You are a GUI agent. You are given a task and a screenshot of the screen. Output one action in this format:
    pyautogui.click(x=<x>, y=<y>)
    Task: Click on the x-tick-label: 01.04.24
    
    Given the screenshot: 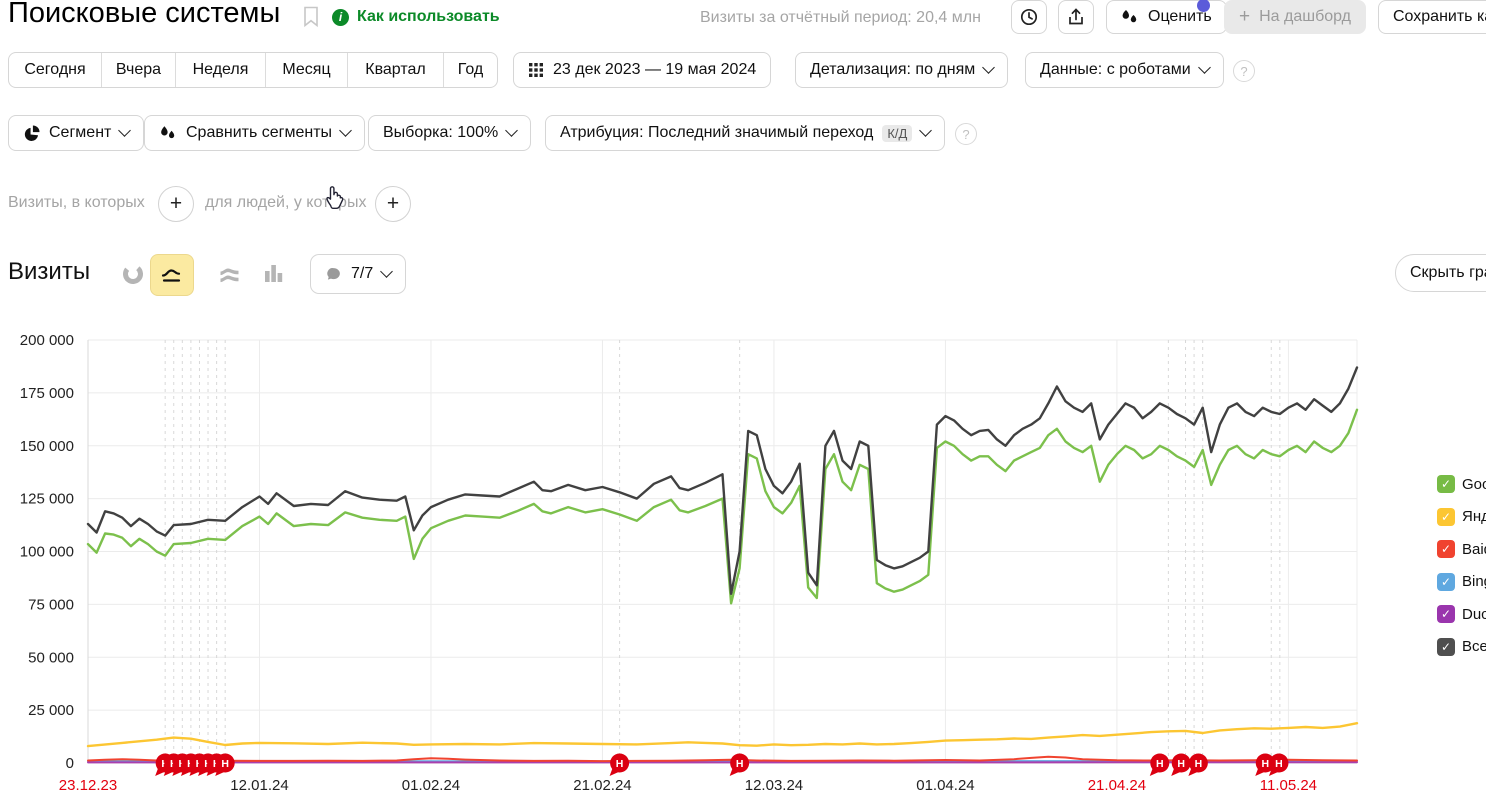 What is the action you would take?
    pyautogui.click(x=945, y=785)
    